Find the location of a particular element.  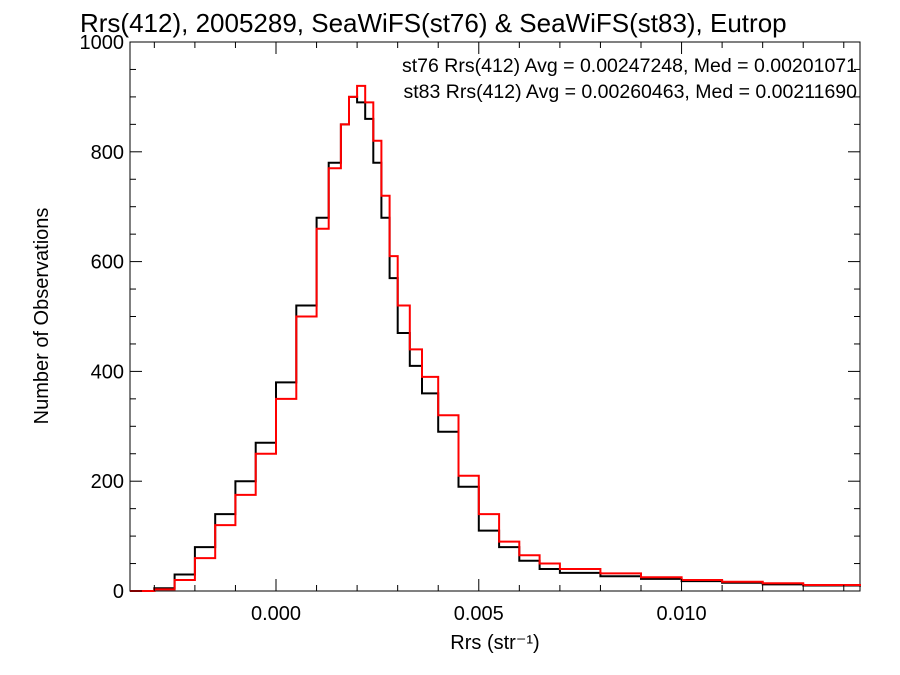

y-axis-label: Number of Observations is located at coordinates (42, 316).